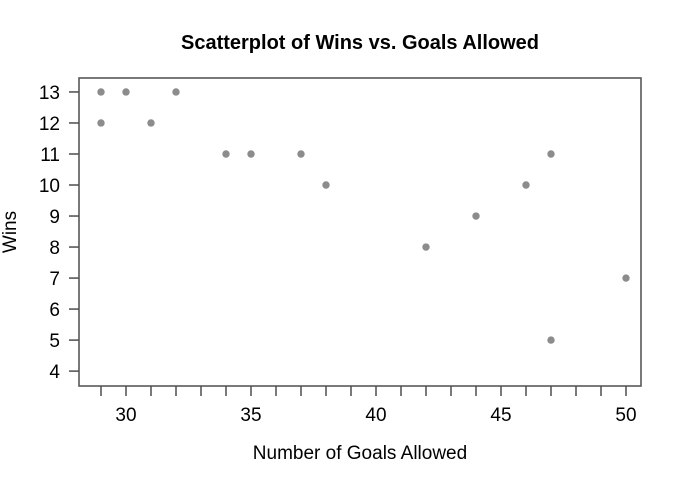 This screenshot has height=488, width=684. Describe the element at coordinates (360, 43) in the screenshot. I see `chart-title: Scatterplot of Wins vs. Goals Allowed` at that location.